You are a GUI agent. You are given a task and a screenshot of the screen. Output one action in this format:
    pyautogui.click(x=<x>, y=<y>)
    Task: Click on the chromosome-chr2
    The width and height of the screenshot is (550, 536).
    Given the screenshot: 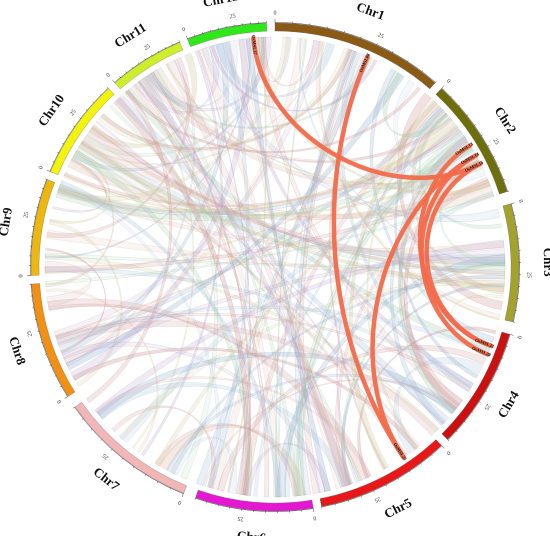 What is the action you would take?
    pyautogui.click(x=471, y=141)
    